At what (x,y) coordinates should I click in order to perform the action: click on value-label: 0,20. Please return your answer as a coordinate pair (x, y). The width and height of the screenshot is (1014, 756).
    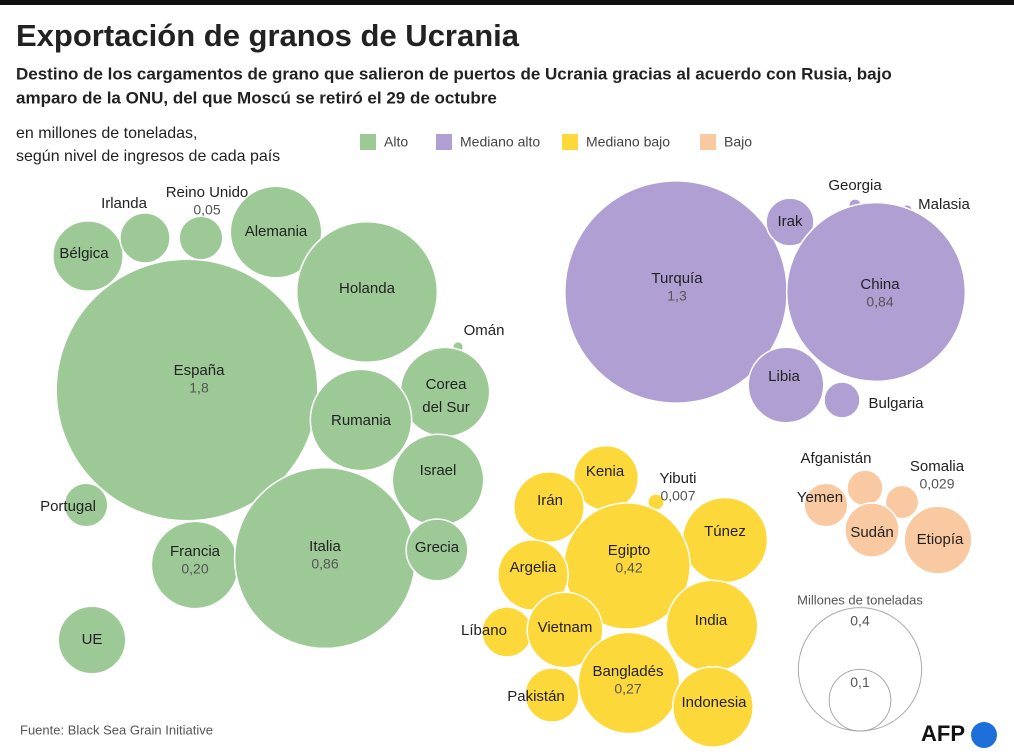
    Looking at the image, I should click on (194, 569).